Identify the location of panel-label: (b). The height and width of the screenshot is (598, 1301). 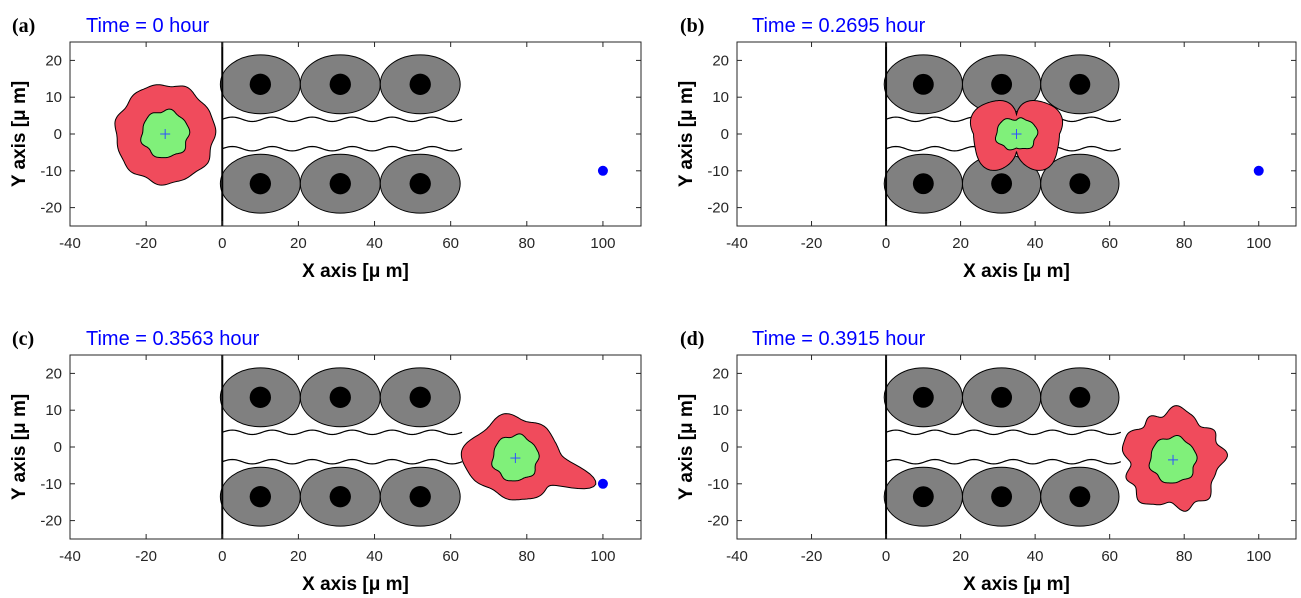
(692, 26).